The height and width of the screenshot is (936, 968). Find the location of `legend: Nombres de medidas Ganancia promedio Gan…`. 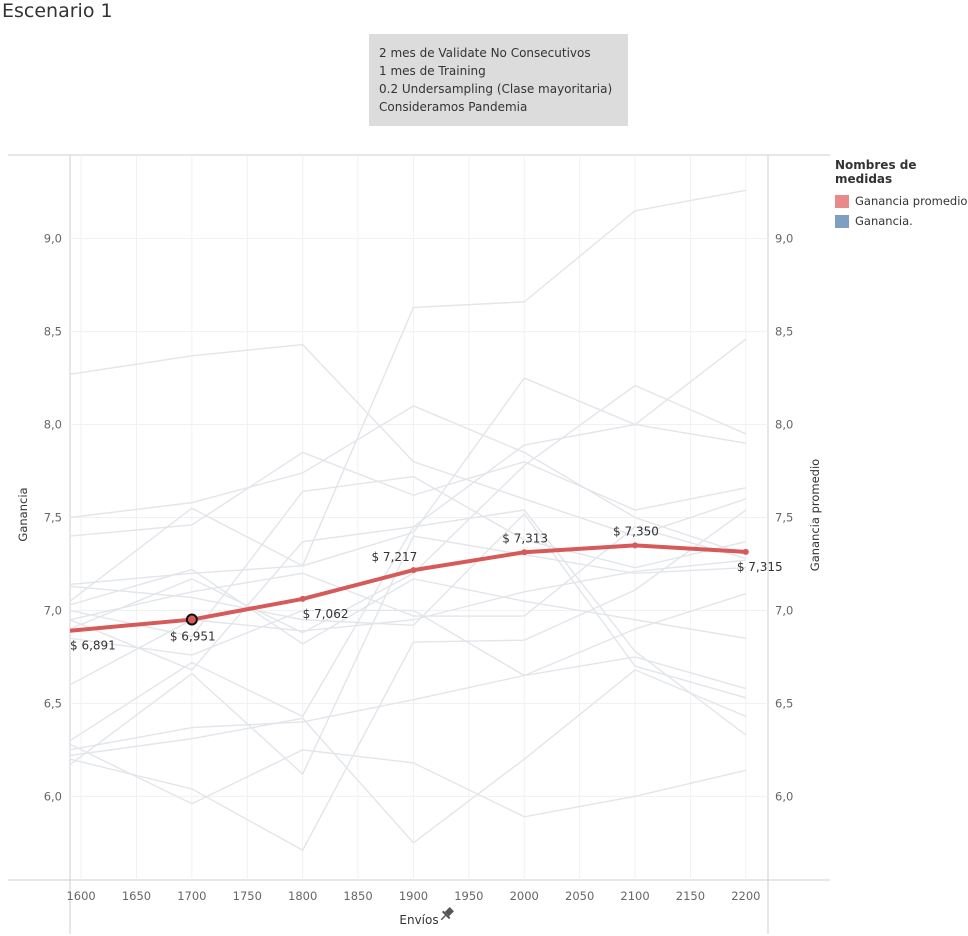

legend: Nombres de medidas Ganancia promedio Gan… is located at coordinates (901, 194).